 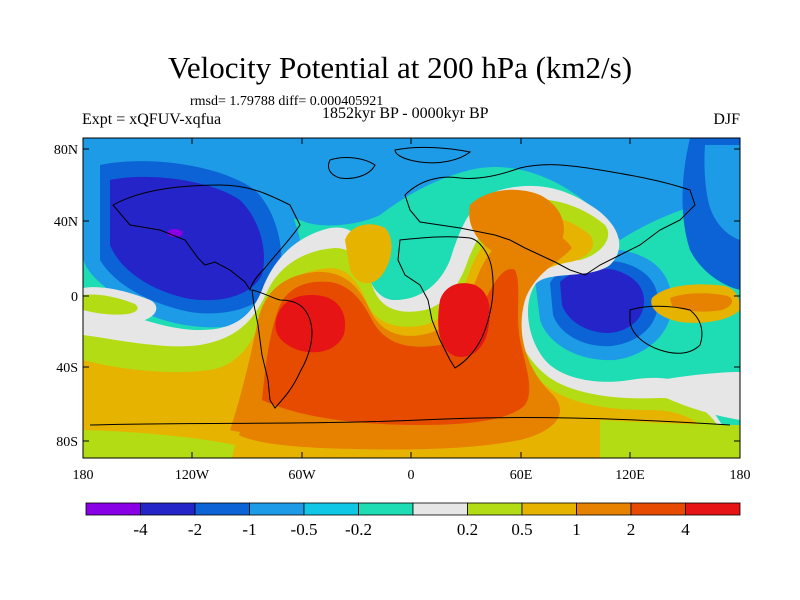 What do you see at coordinates (249, 529) in the screenshot?
I see `colorbar-label: -1` at bounding box center [249, 529].